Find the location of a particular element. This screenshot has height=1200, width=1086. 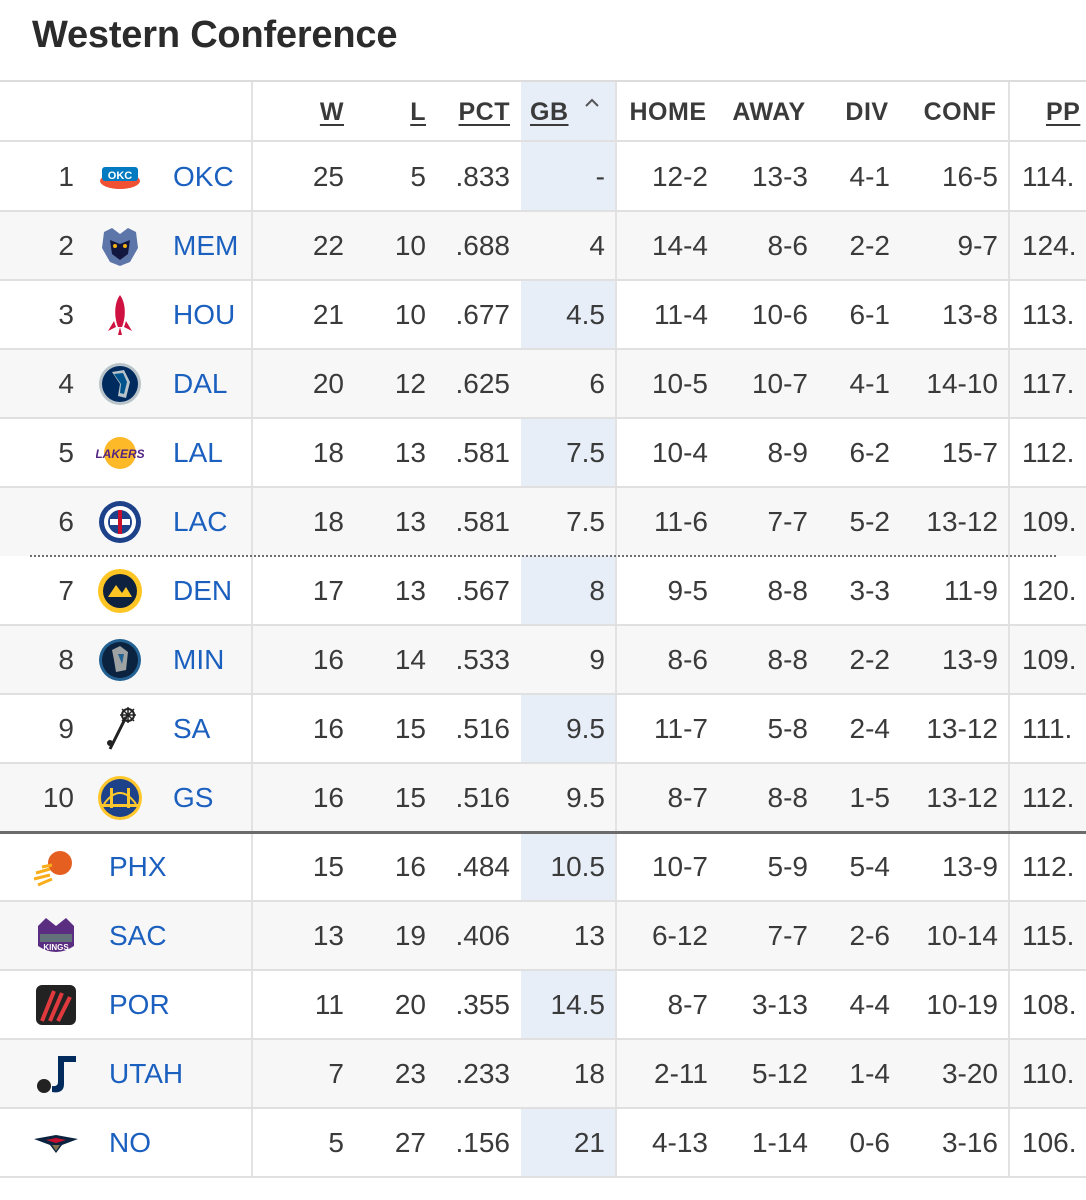

conf-record-cell: 15-7 is located at coordinates (969, 452).